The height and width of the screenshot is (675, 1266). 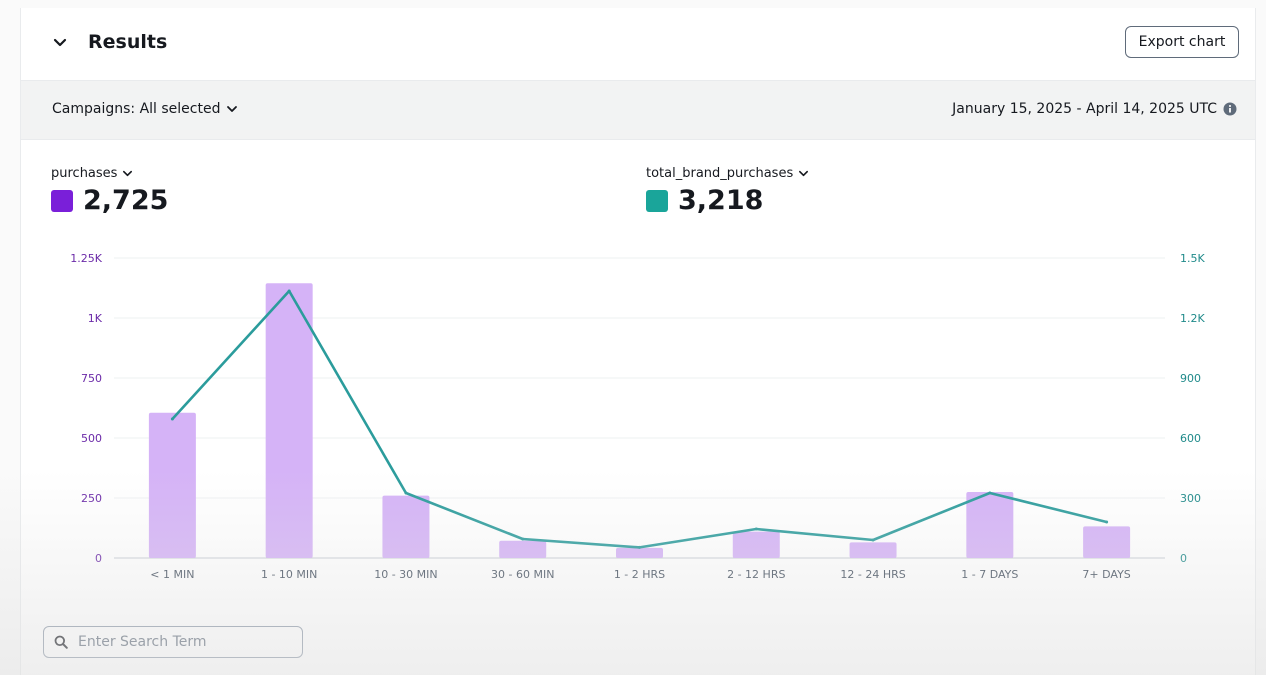 What do you see at coordinates (756, 574) in the screenshot?
I see `x-tick-label: 2 - 12 HRS` at bounding box center [756, 574].